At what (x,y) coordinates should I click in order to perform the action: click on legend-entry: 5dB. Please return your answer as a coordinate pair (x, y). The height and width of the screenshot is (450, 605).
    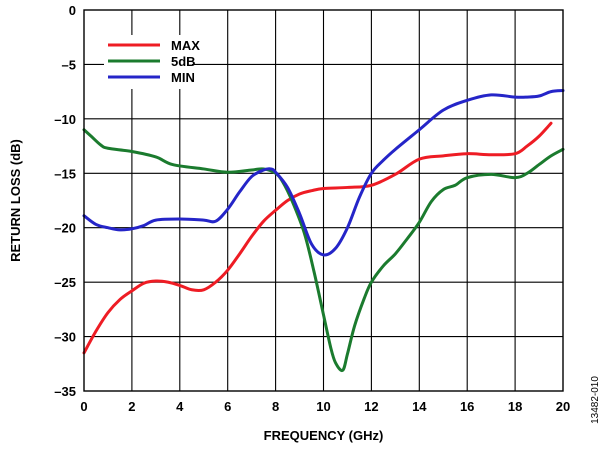
    Looking at the image, I should click on (183, 61).